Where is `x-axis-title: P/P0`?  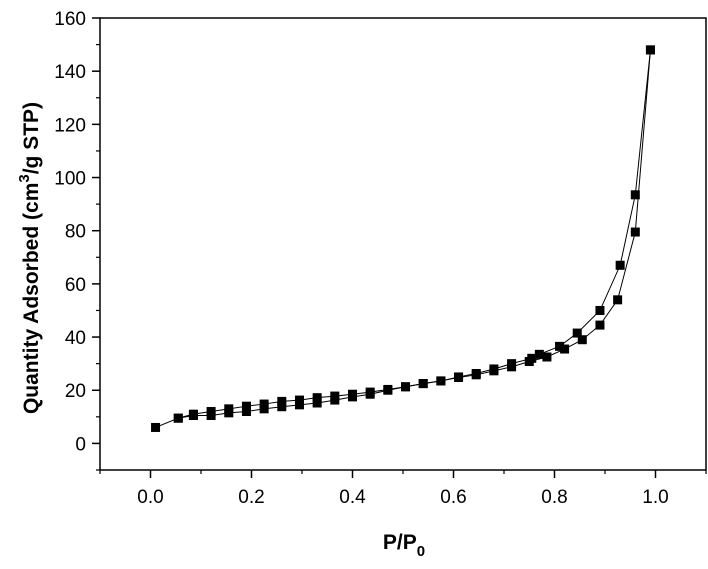 x-axis-title: P/P0 is located at coordinates (404, 545).